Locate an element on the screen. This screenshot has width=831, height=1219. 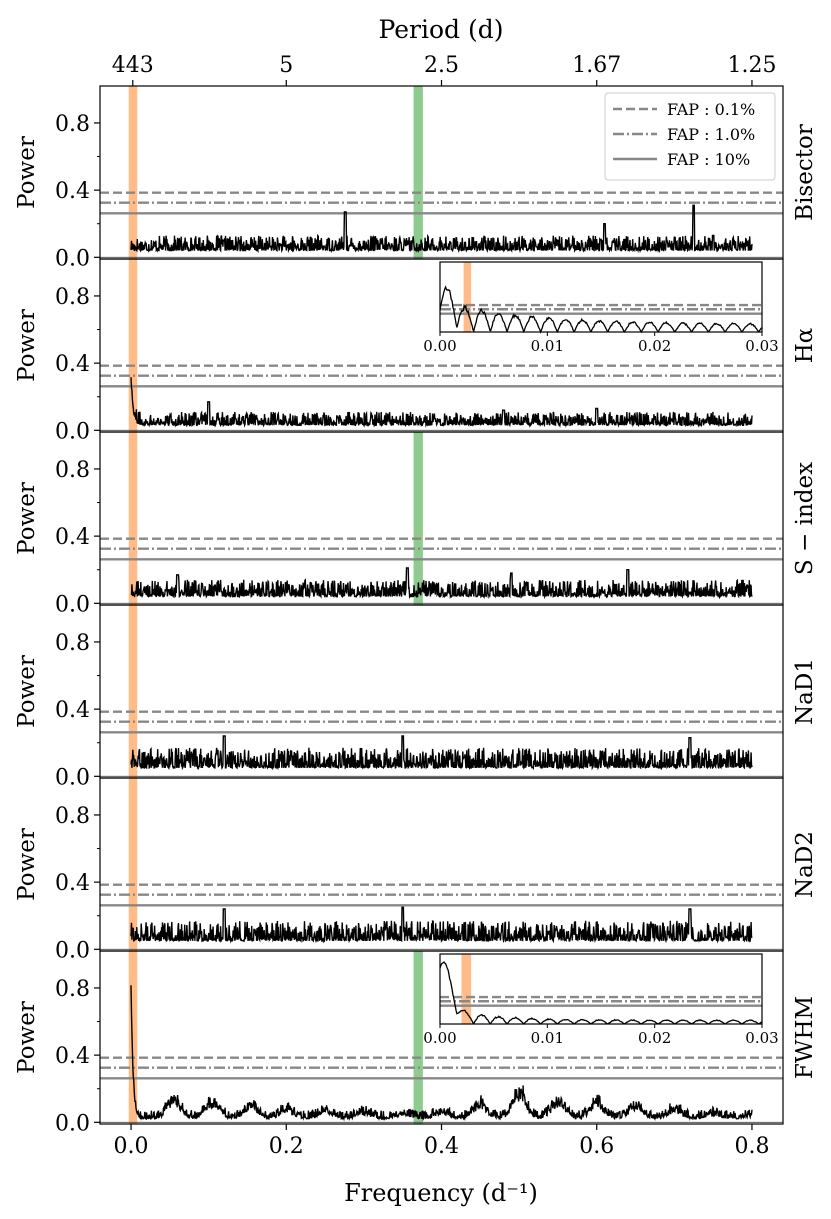
legend-entry: FAP : 1.0% is located at coordinates (711, 134).